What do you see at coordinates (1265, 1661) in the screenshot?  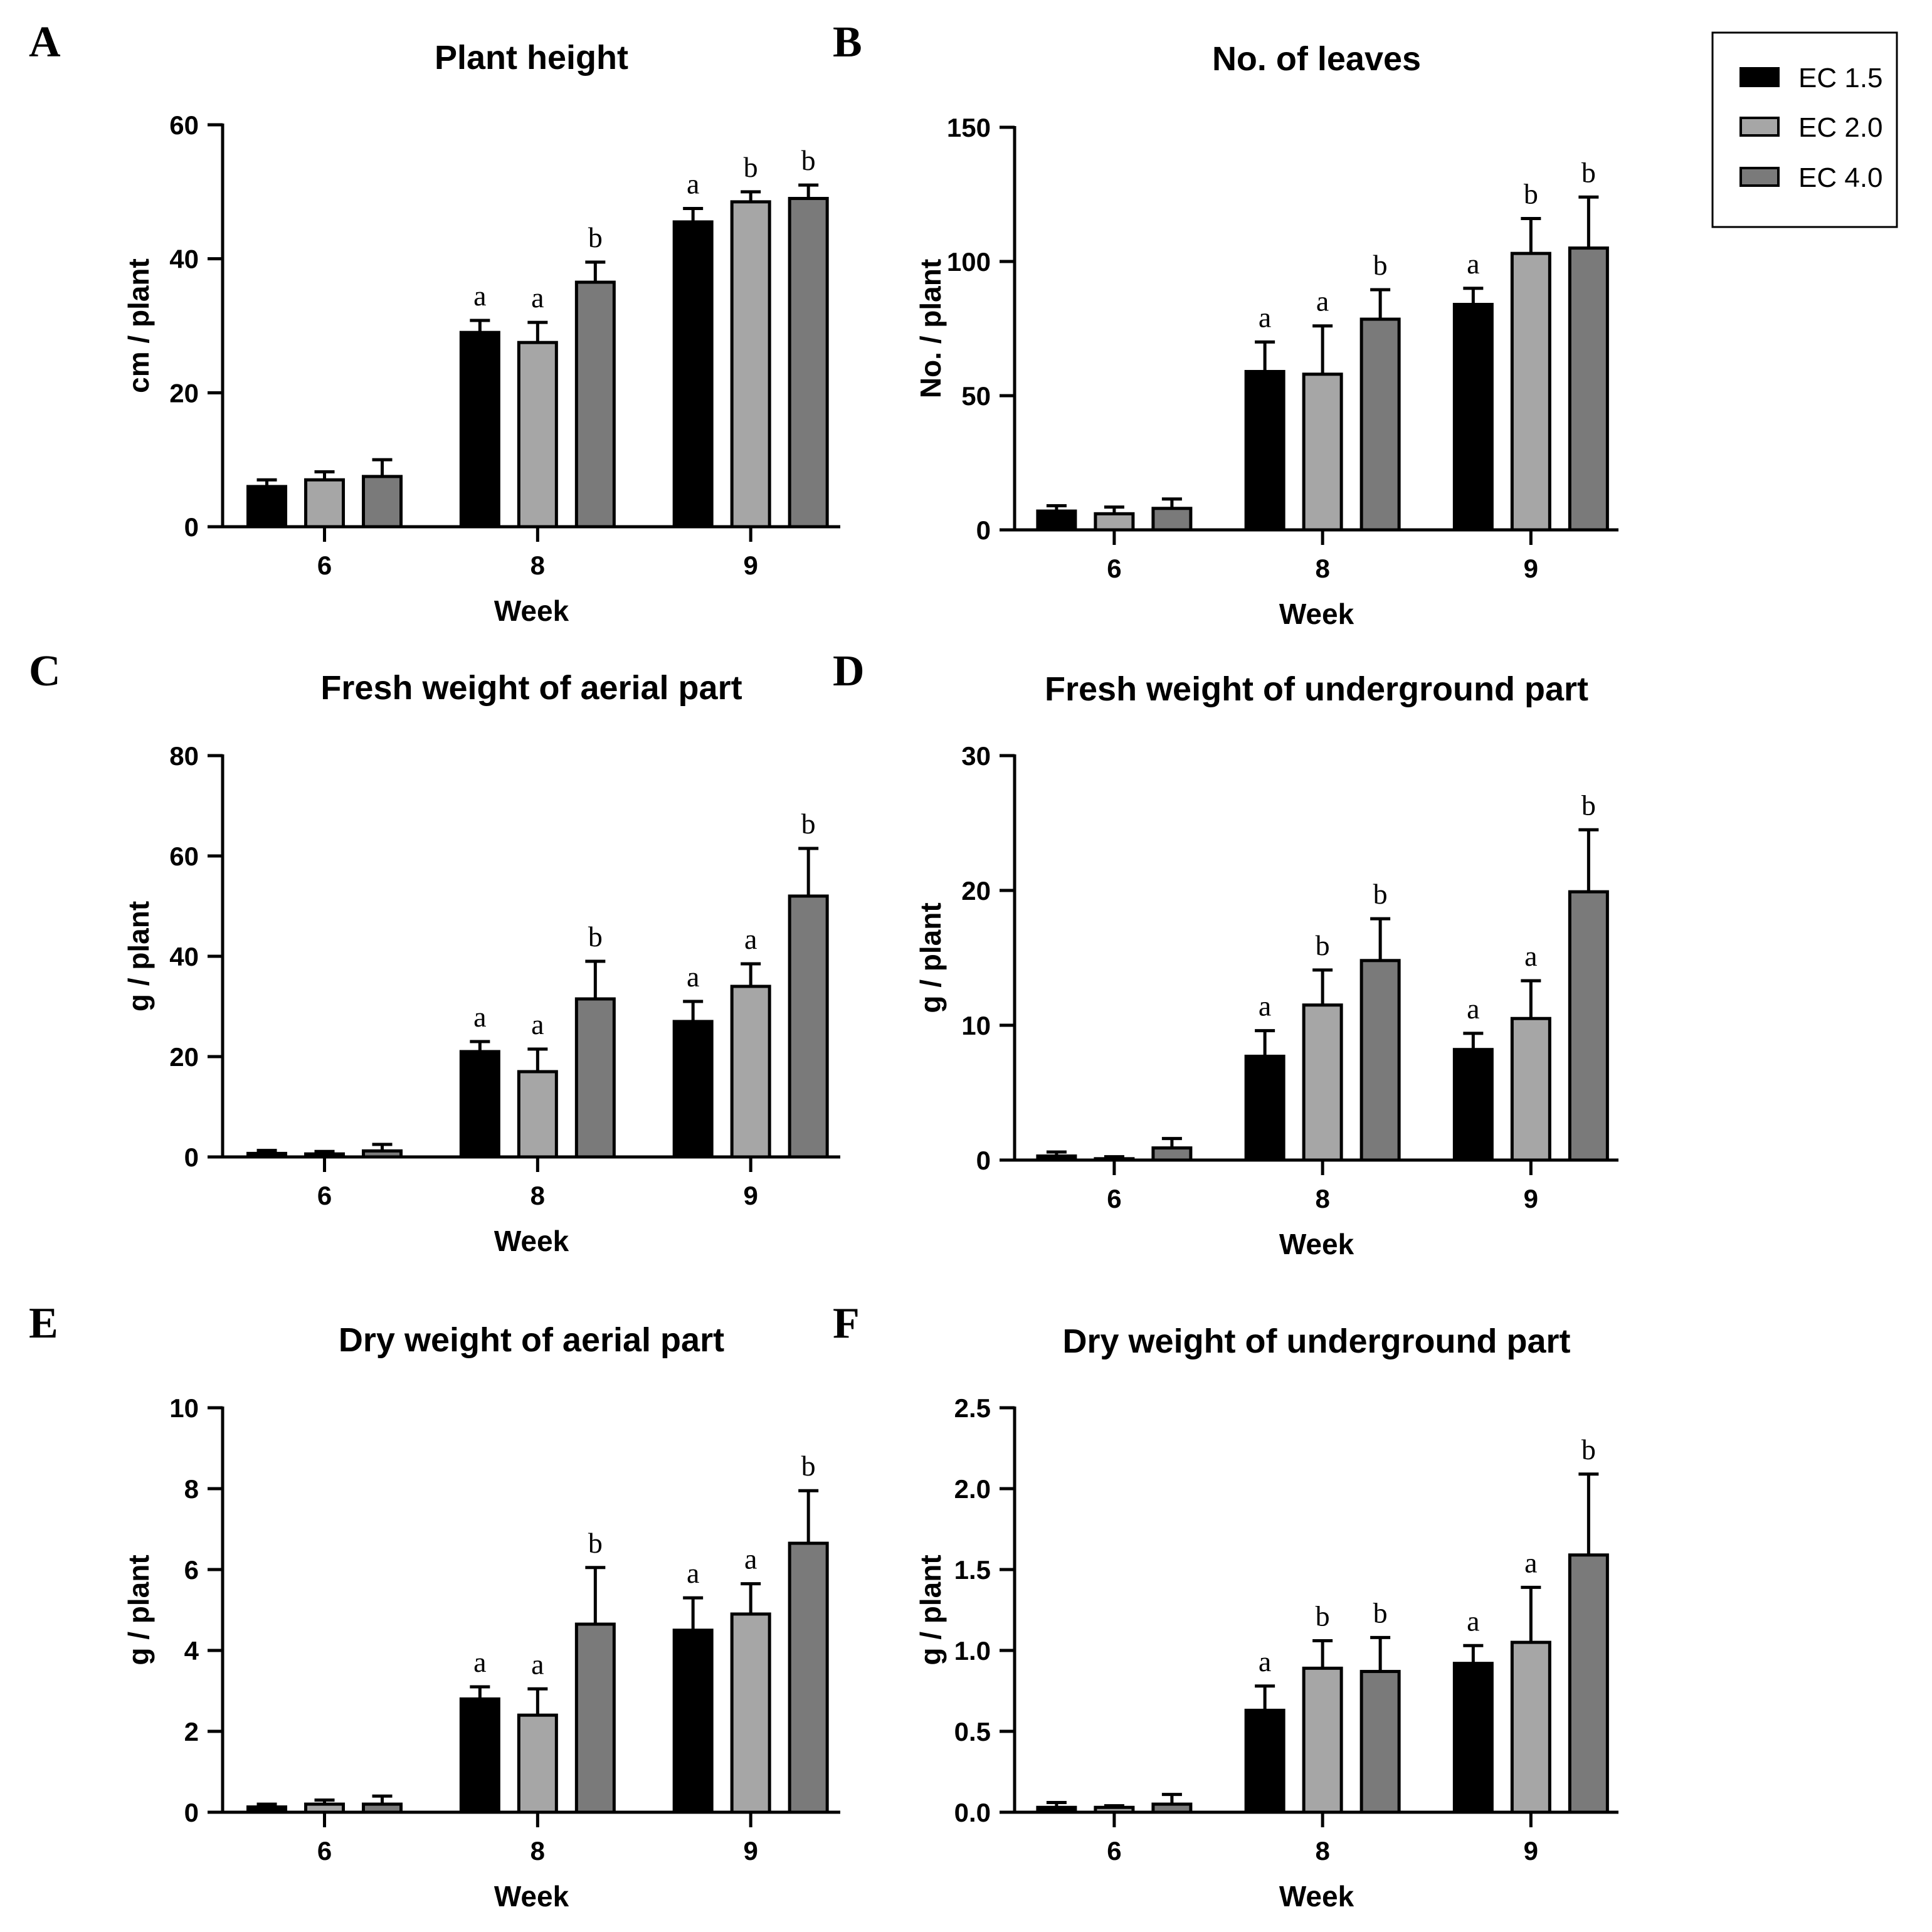 I see `panel-f-sig-letter-ec-1-5-week-8: a` at bounding box center [1265, 1661].